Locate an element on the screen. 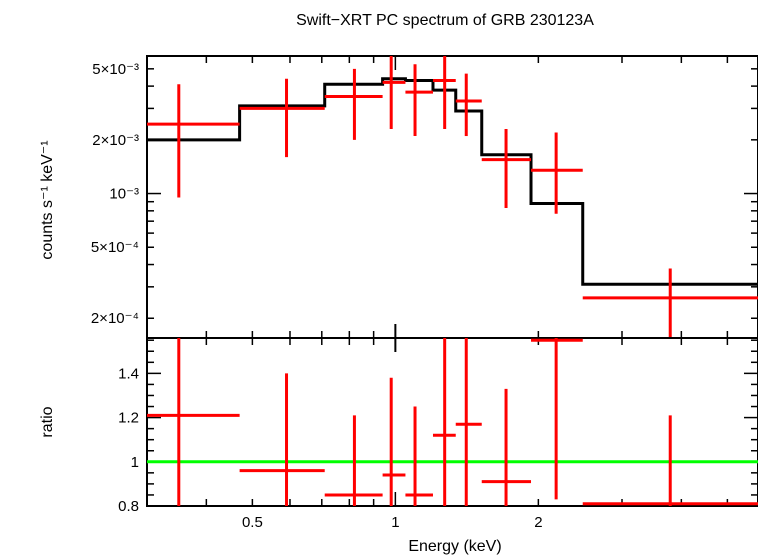 This screenshot has width=758, height=556. ratio-y-tick-label: 1 is located at coordinates (135, 462).